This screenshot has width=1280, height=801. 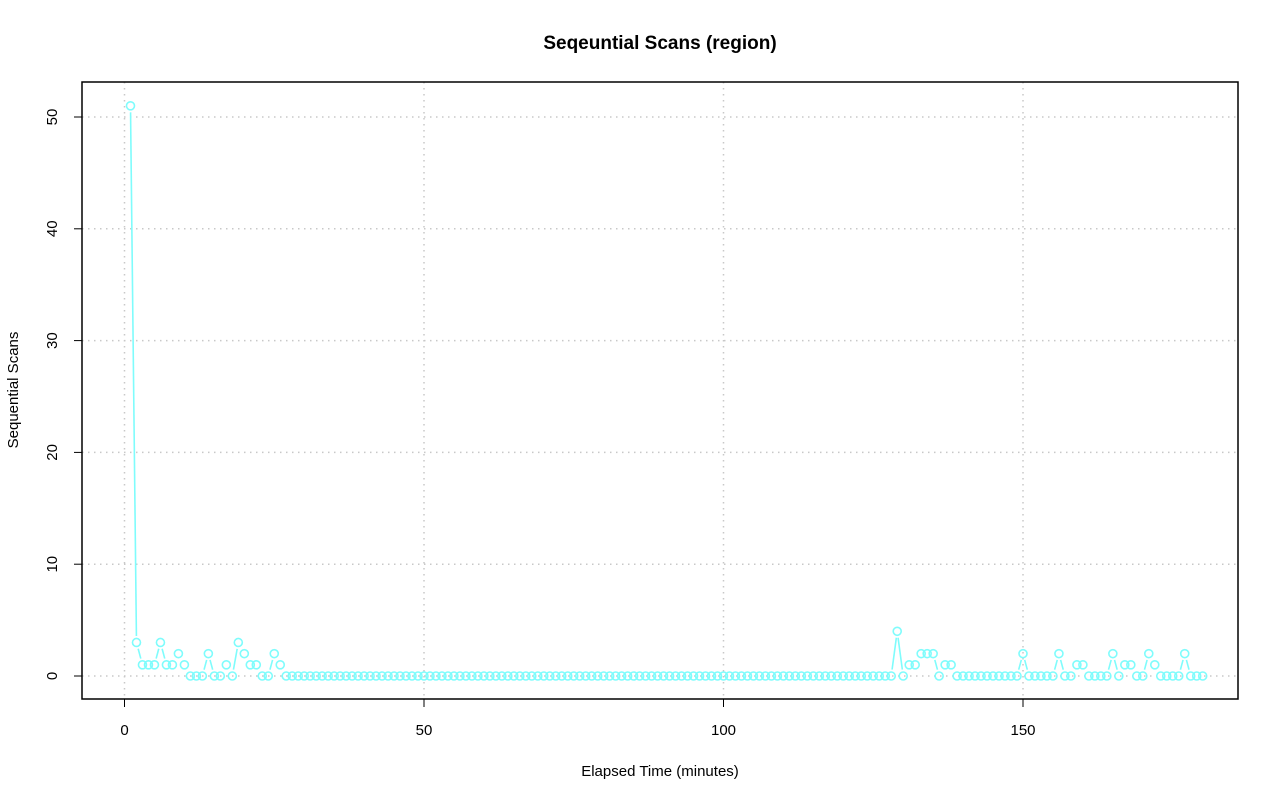 What do you see at coordinates (723, 730) in the screenshot?
I see `x-tick-label-100: 100` at bounding box center [723, 730].